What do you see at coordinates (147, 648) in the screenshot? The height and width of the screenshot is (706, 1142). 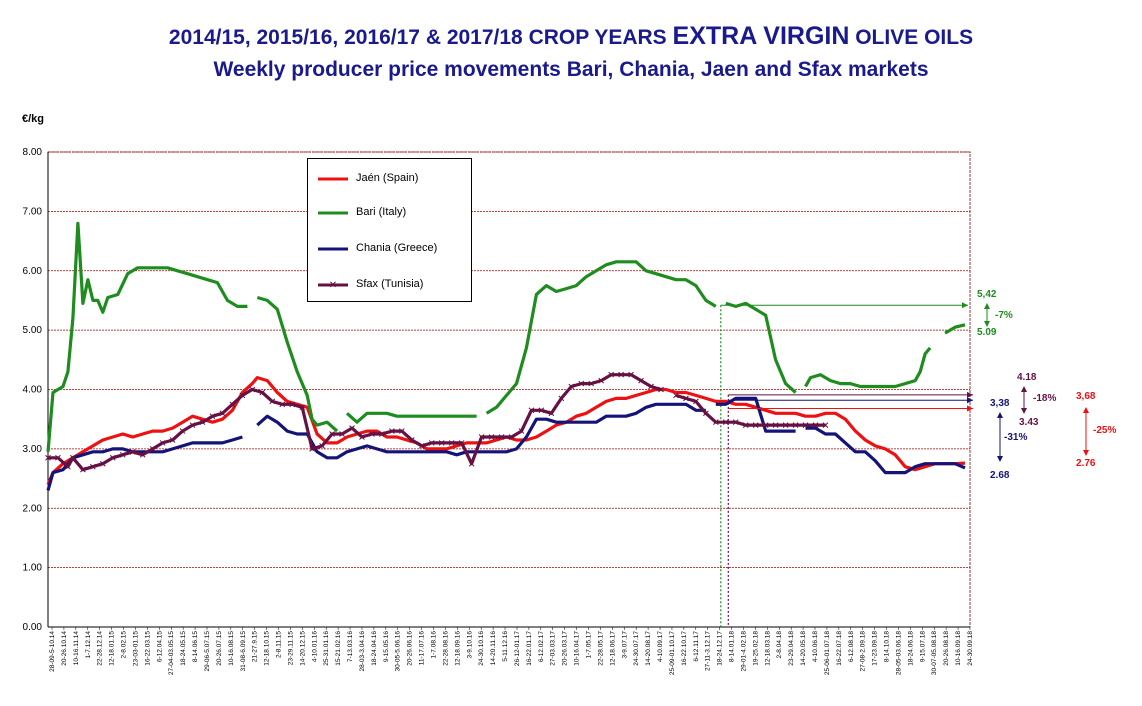 I see `x-tick-label: 16-22.03.15` at bounding box center [147, 648].